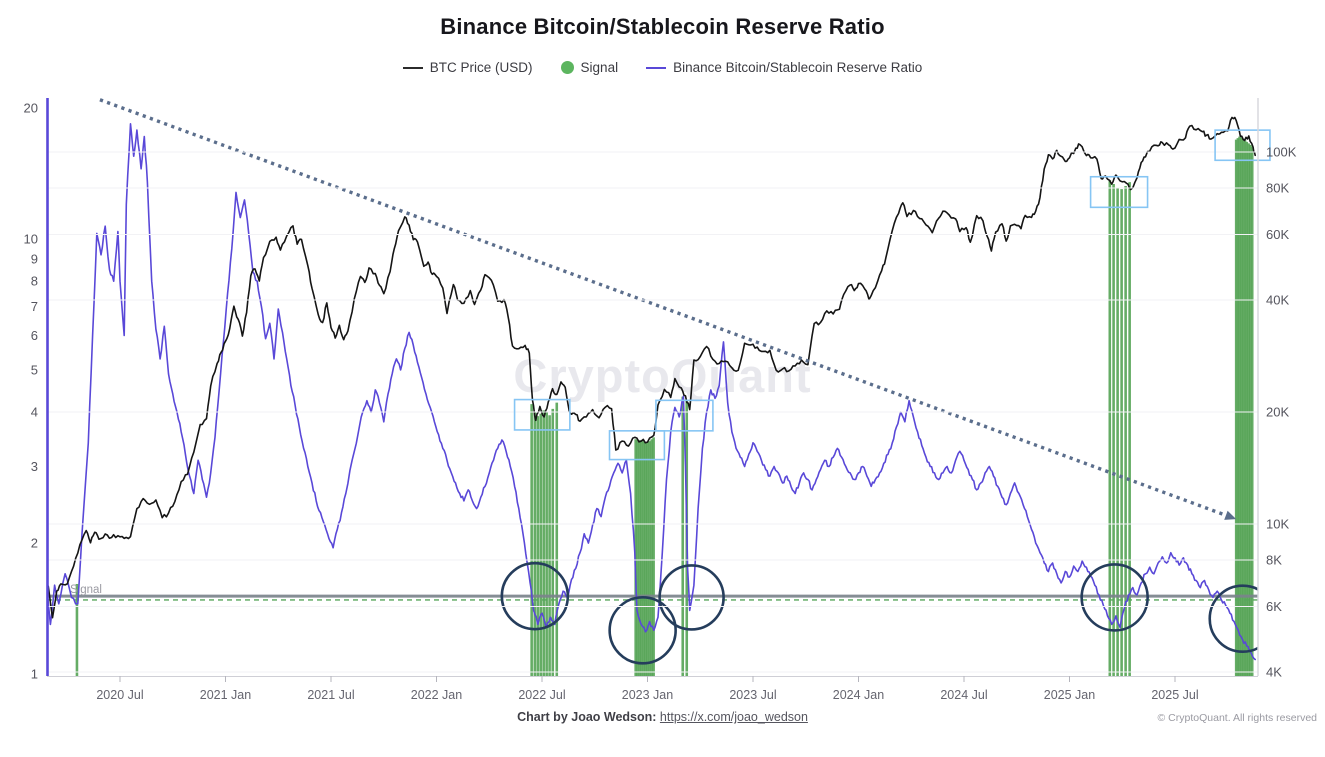  I want to click on legend-label: Binance Bitcoin/Stablecoin Reserve Ratio, so click(798, 67).